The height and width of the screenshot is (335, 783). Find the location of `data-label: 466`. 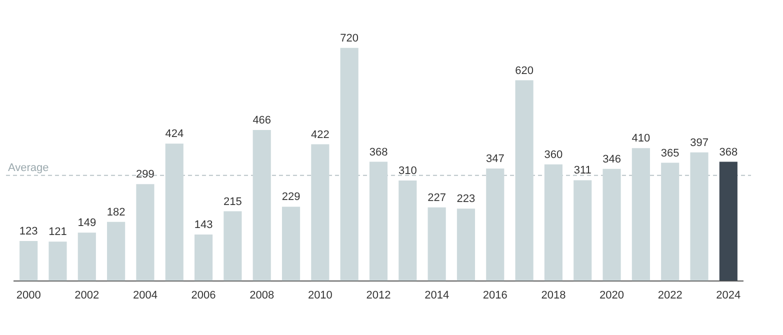

data-label: 466 is located at coordinates (262, 120).